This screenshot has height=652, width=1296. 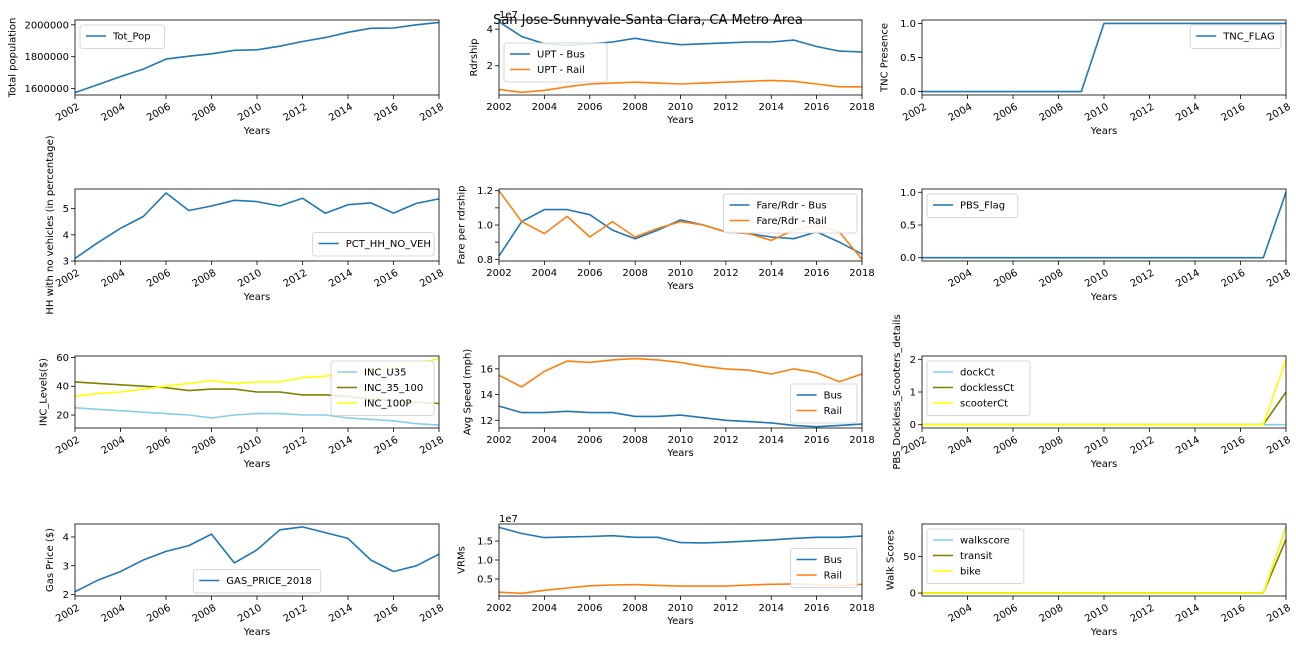 What do you see at coordinates (62, 387) in the screenshot?
I see `y-tick-label: 40` at bounding box center [62, 387].